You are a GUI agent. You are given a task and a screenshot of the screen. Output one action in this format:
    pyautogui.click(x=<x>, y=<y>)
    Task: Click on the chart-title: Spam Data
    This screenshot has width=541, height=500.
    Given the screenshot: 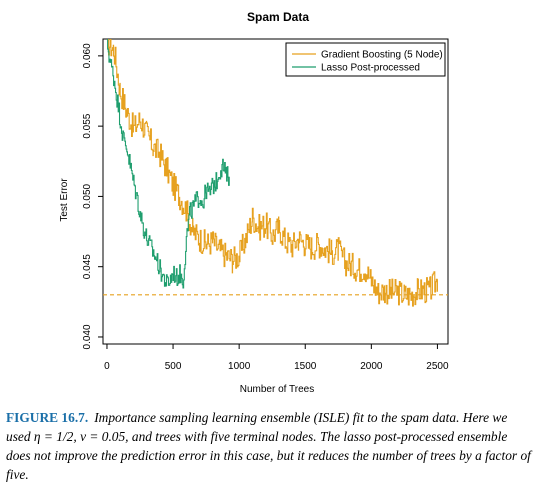 What is the action you would take?
    pyautogui.click(x=278, y=17)
    